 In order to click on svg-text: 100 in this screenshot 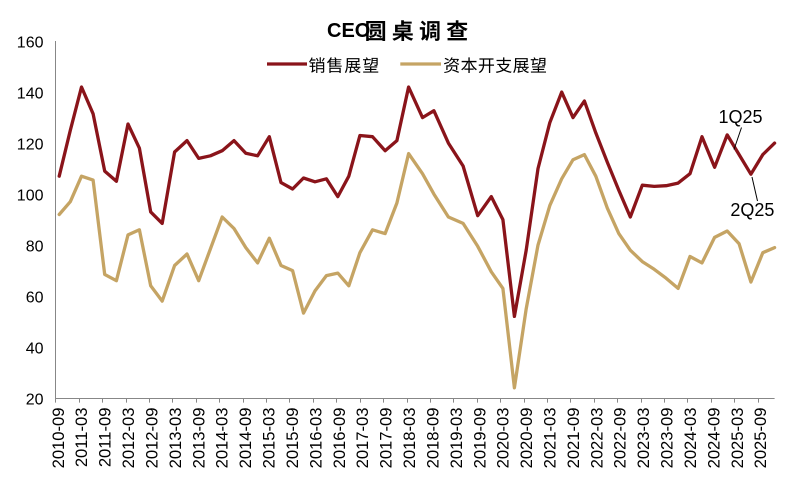, I will do `click(30, 195)`.